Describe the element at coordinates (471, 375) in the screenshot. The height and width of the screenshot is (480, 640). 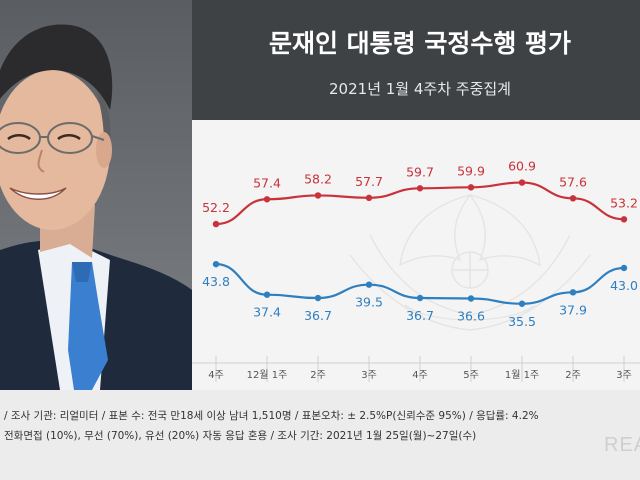
I see `x-tick-label: 5주` at that location.